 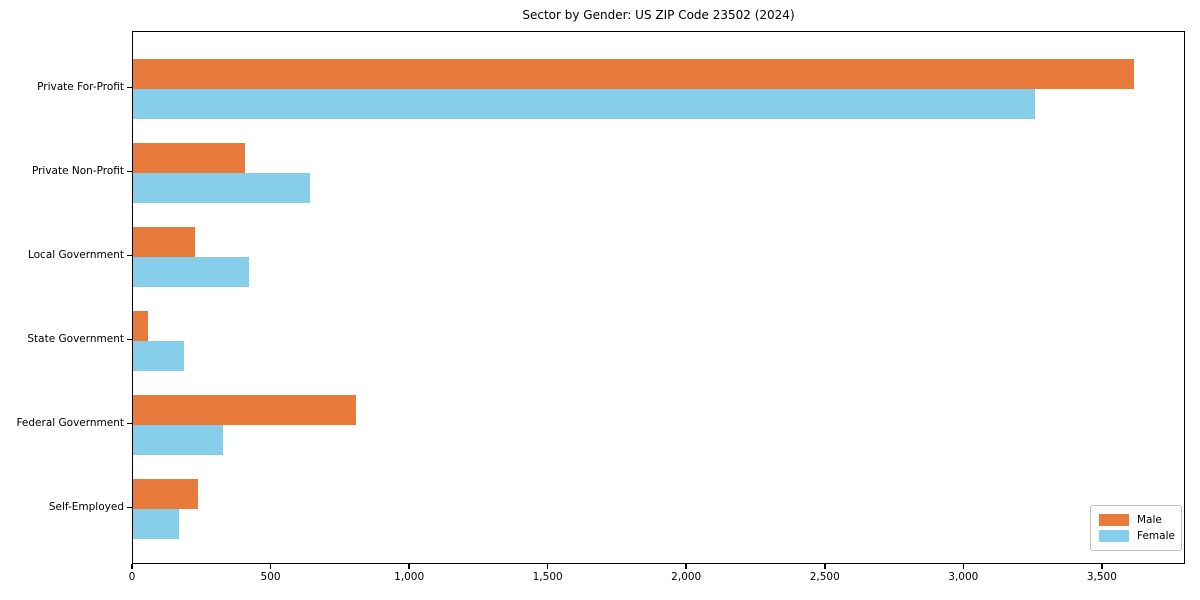 I want to click on legend: Male Female, so click(x=1136, y=528).